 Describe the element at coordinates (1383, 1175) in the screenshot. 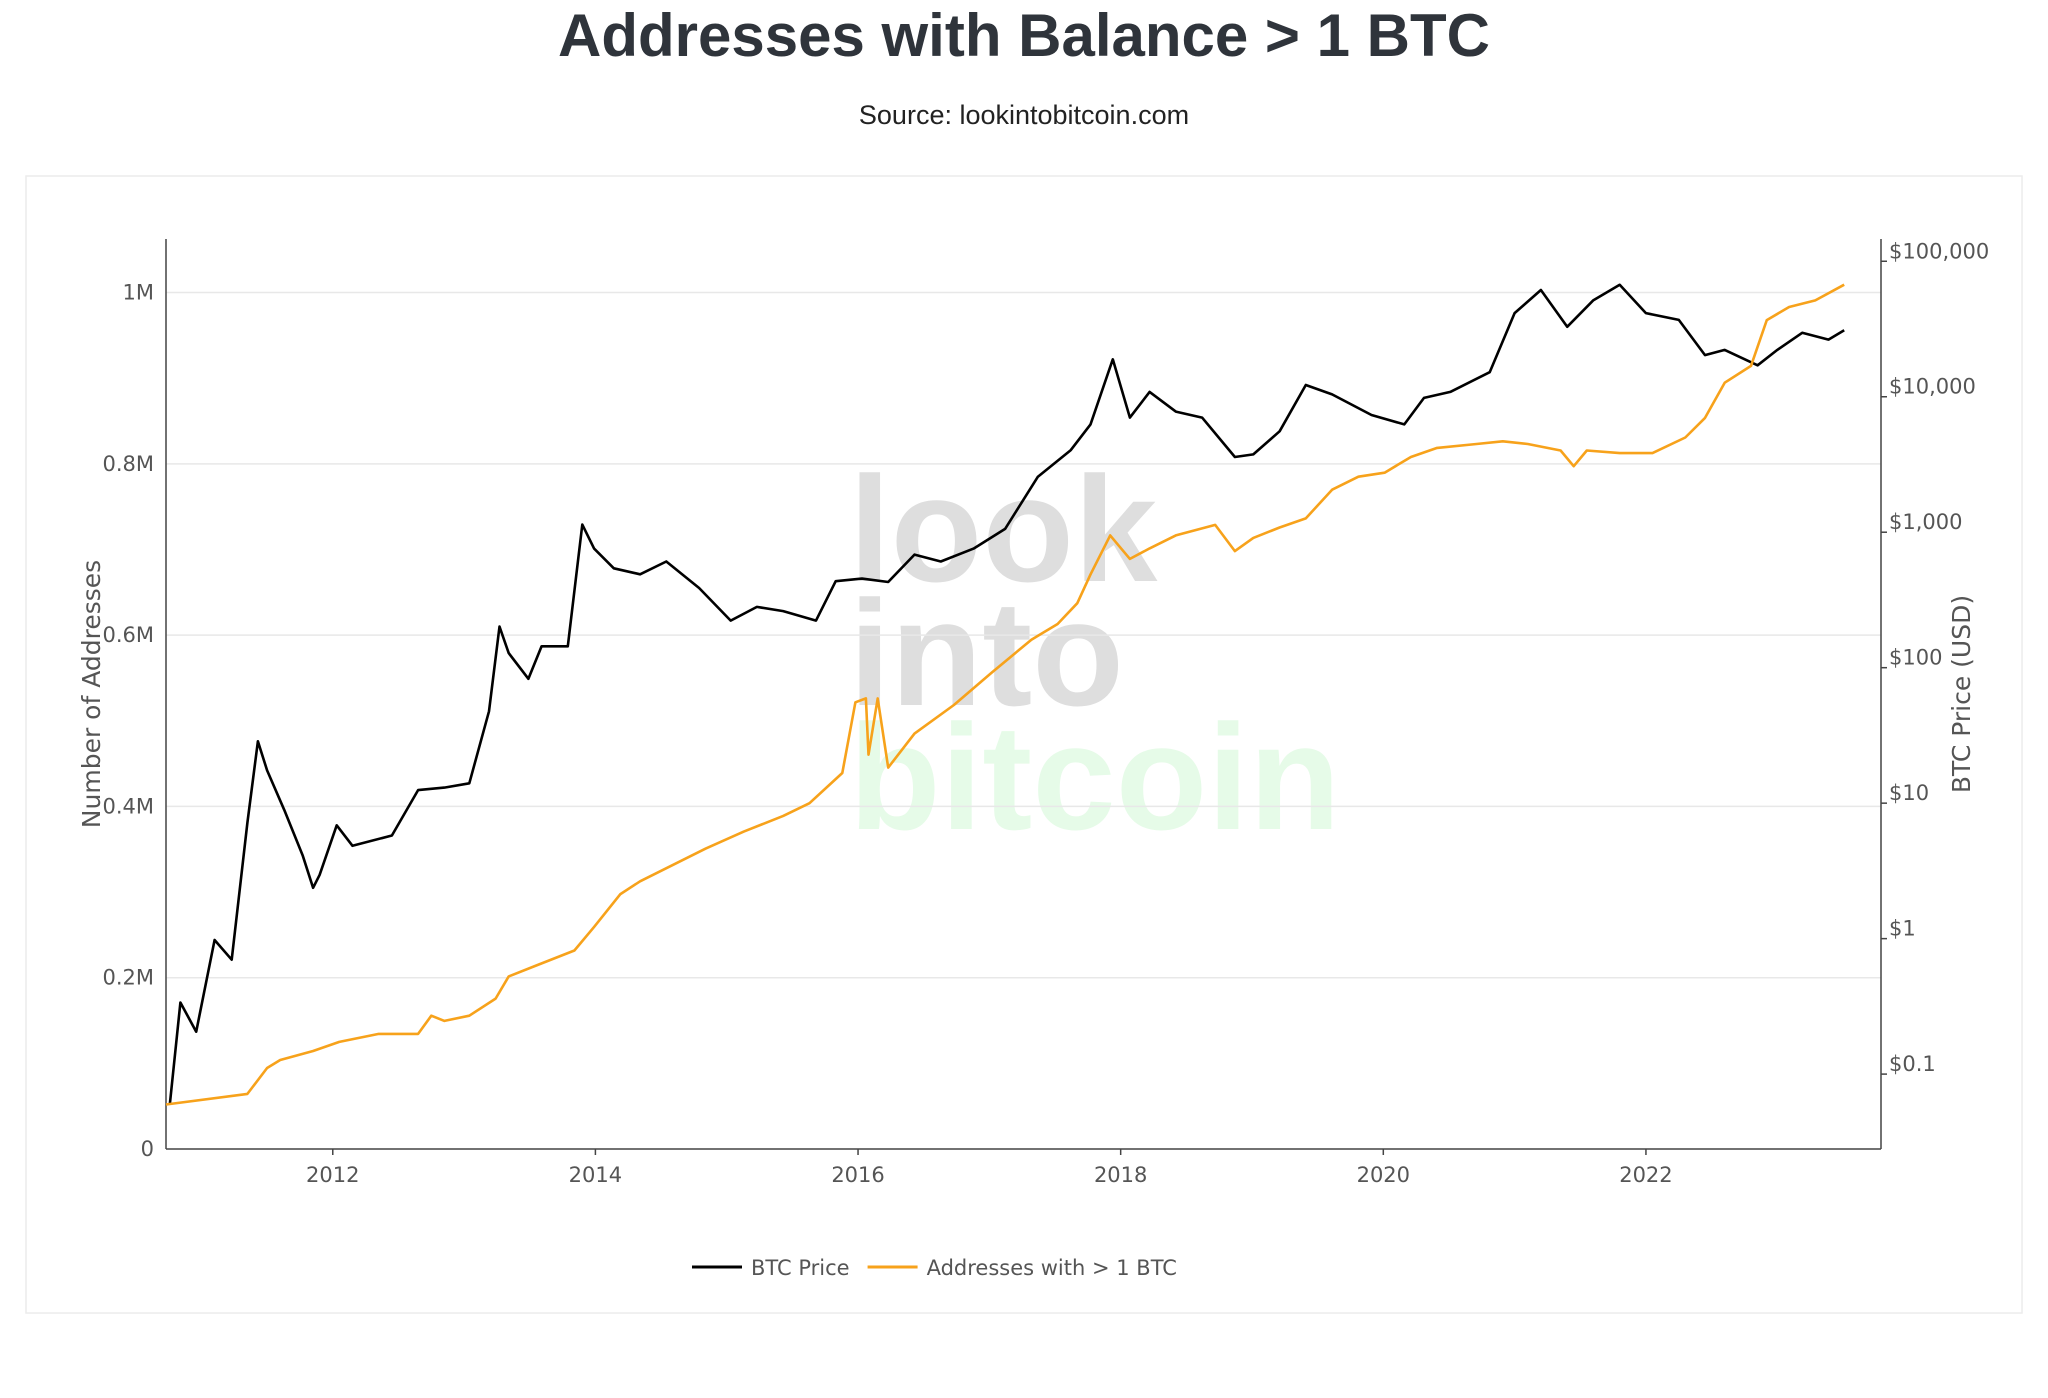

I see `x-tick-label: 2020` at that location.